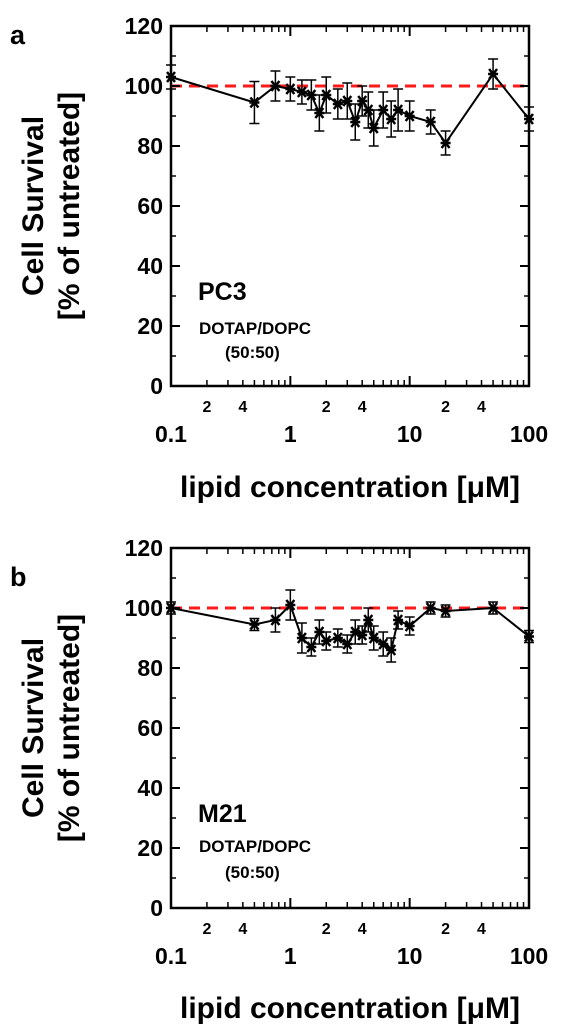 The image size is (561, 1026). What do you see at coordinates (222, 292) in the screenshot?
I see `cell-line-label: PC3` at bounding box center [222, 292].